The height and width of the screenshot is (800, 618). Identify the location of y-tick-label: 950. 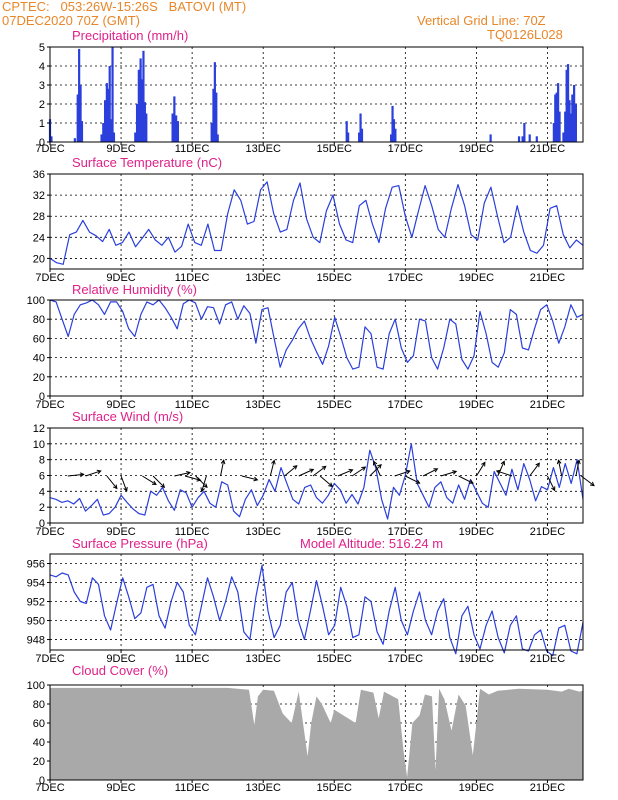
(36, 622).